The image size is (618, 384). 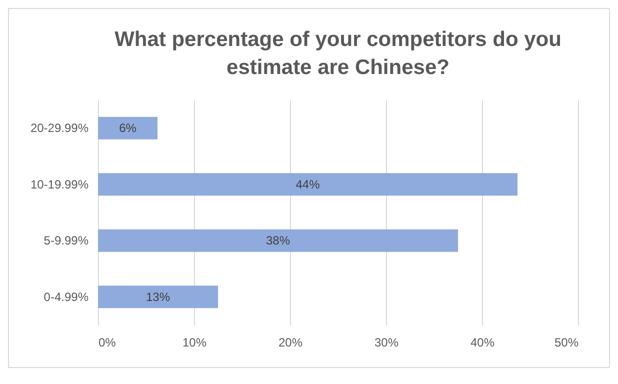 What do you see at coordinates (107, 343) in the screenshot?
I see `x-tick-label: 0%` at bounding box center [107, 343].